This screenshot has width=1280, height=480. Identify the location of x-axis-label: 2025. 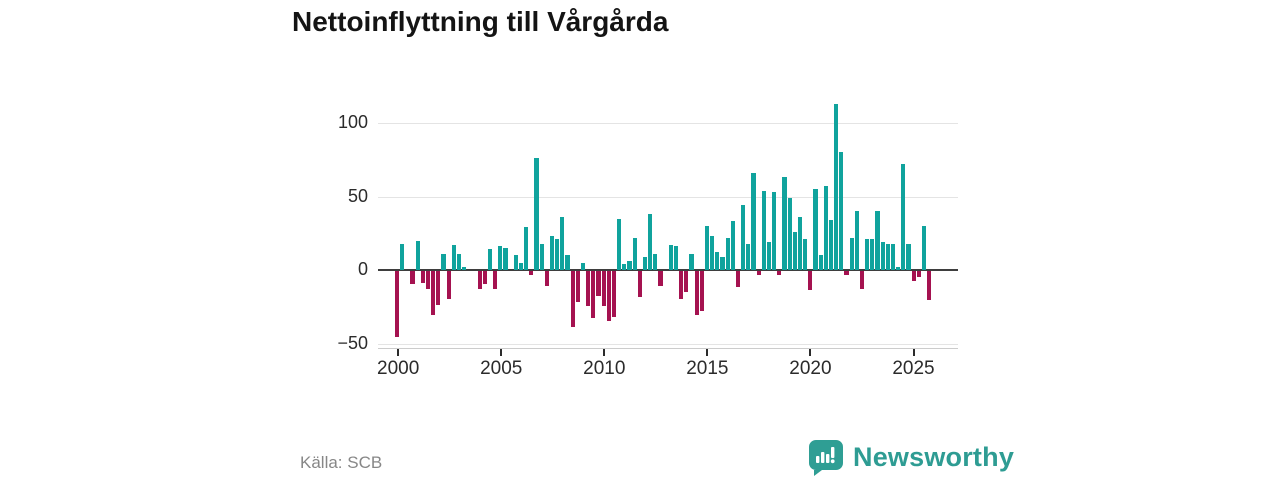
(913, 368).